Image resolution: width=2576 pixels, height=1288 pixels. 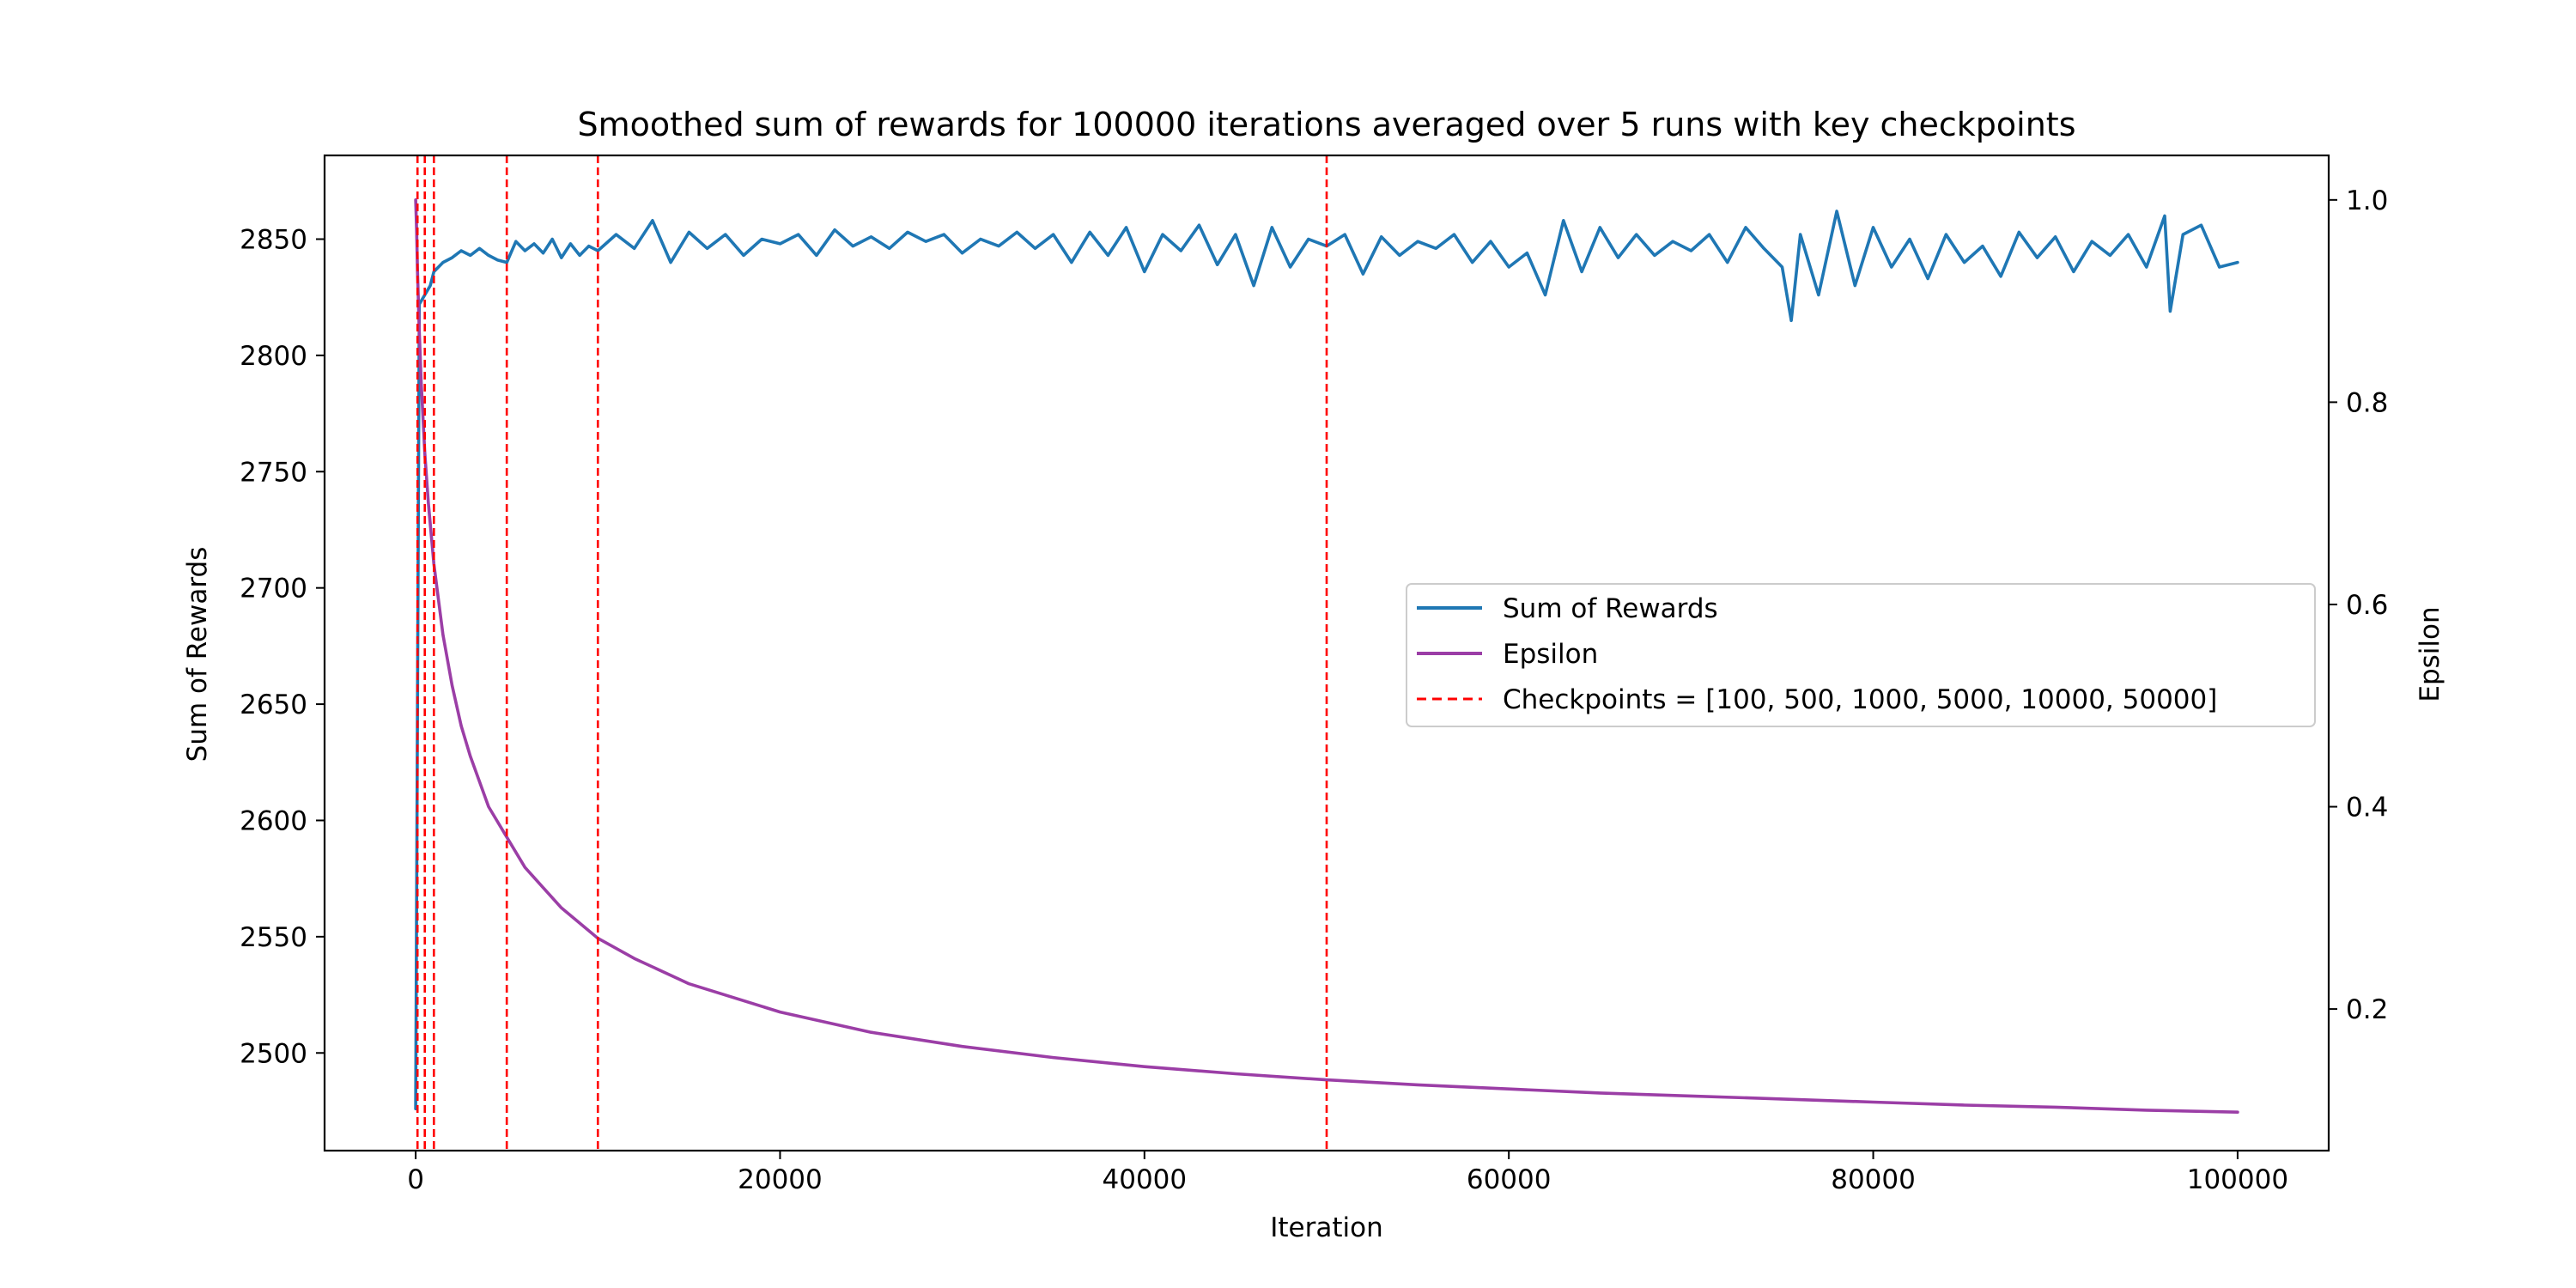 What do you see at coordinates (2367, 605) in the screenshot?
I see `y-tick-label-right: 0.6` at bounding box center [2367, 605].